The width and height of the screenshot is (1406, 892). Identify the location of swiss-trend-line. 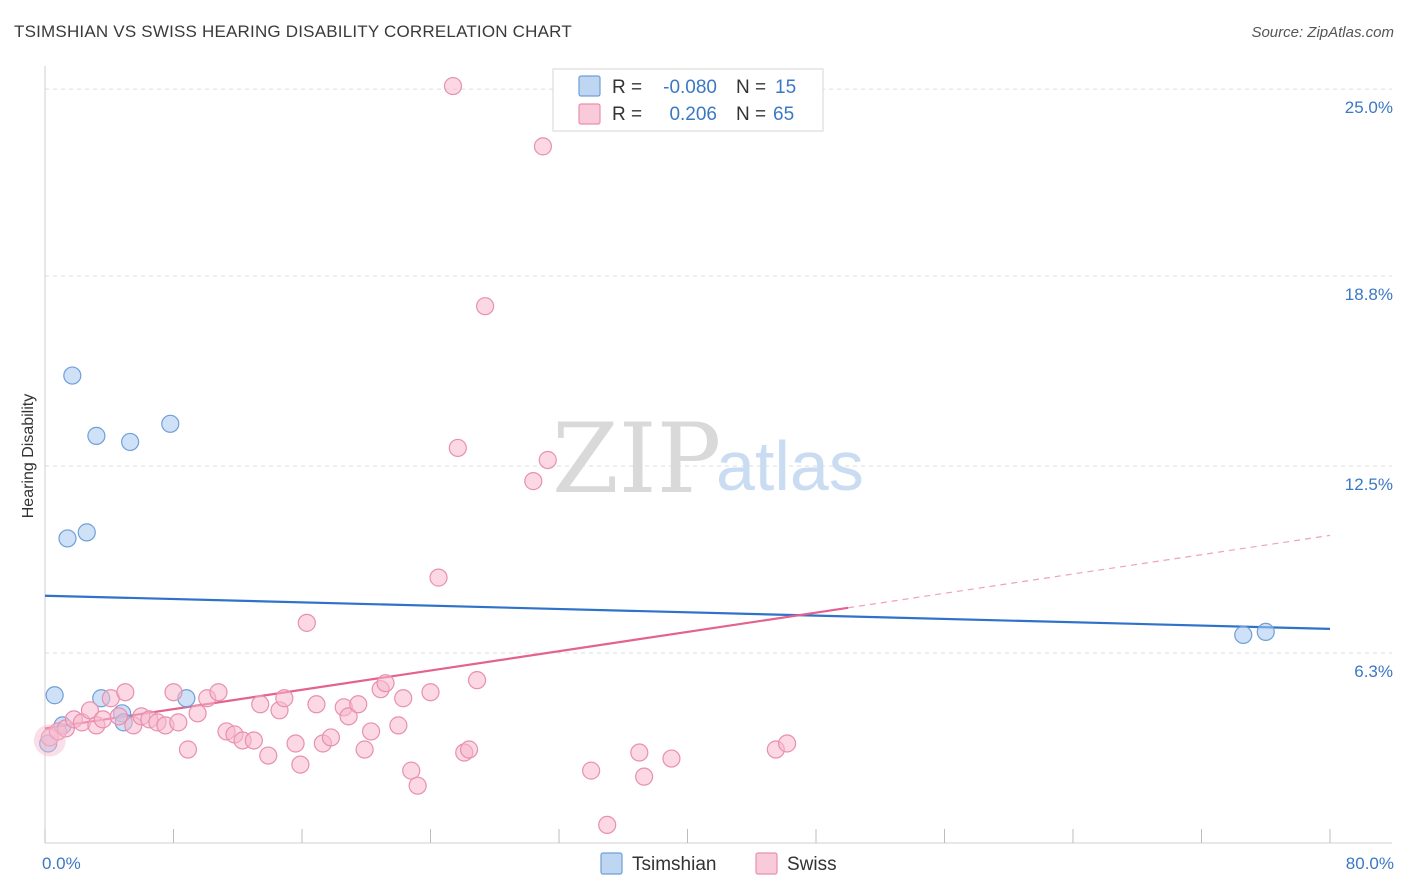
(446, 668).